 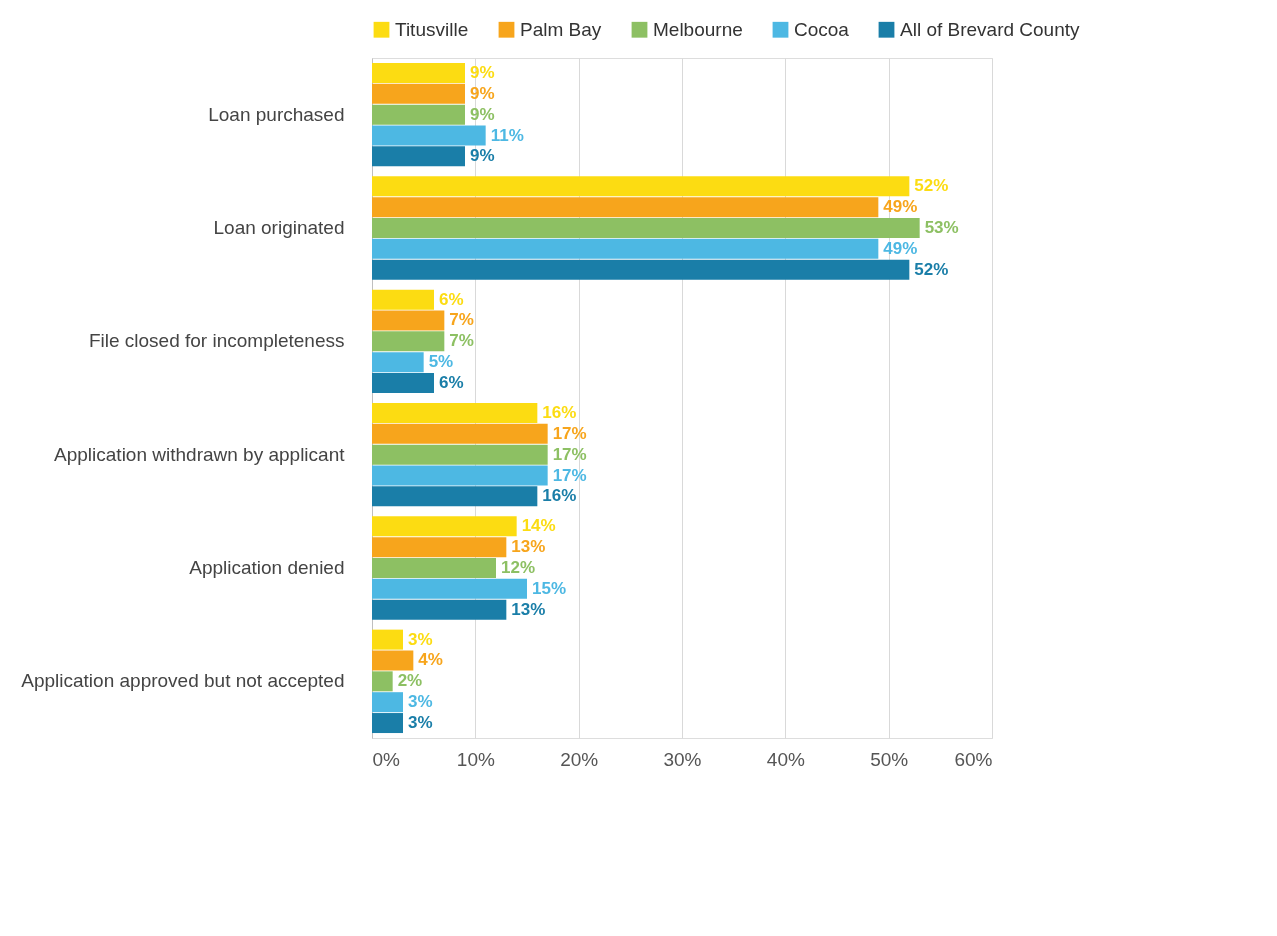 I want to click on x-tick-label: 30%, so click(x=682, y=759).